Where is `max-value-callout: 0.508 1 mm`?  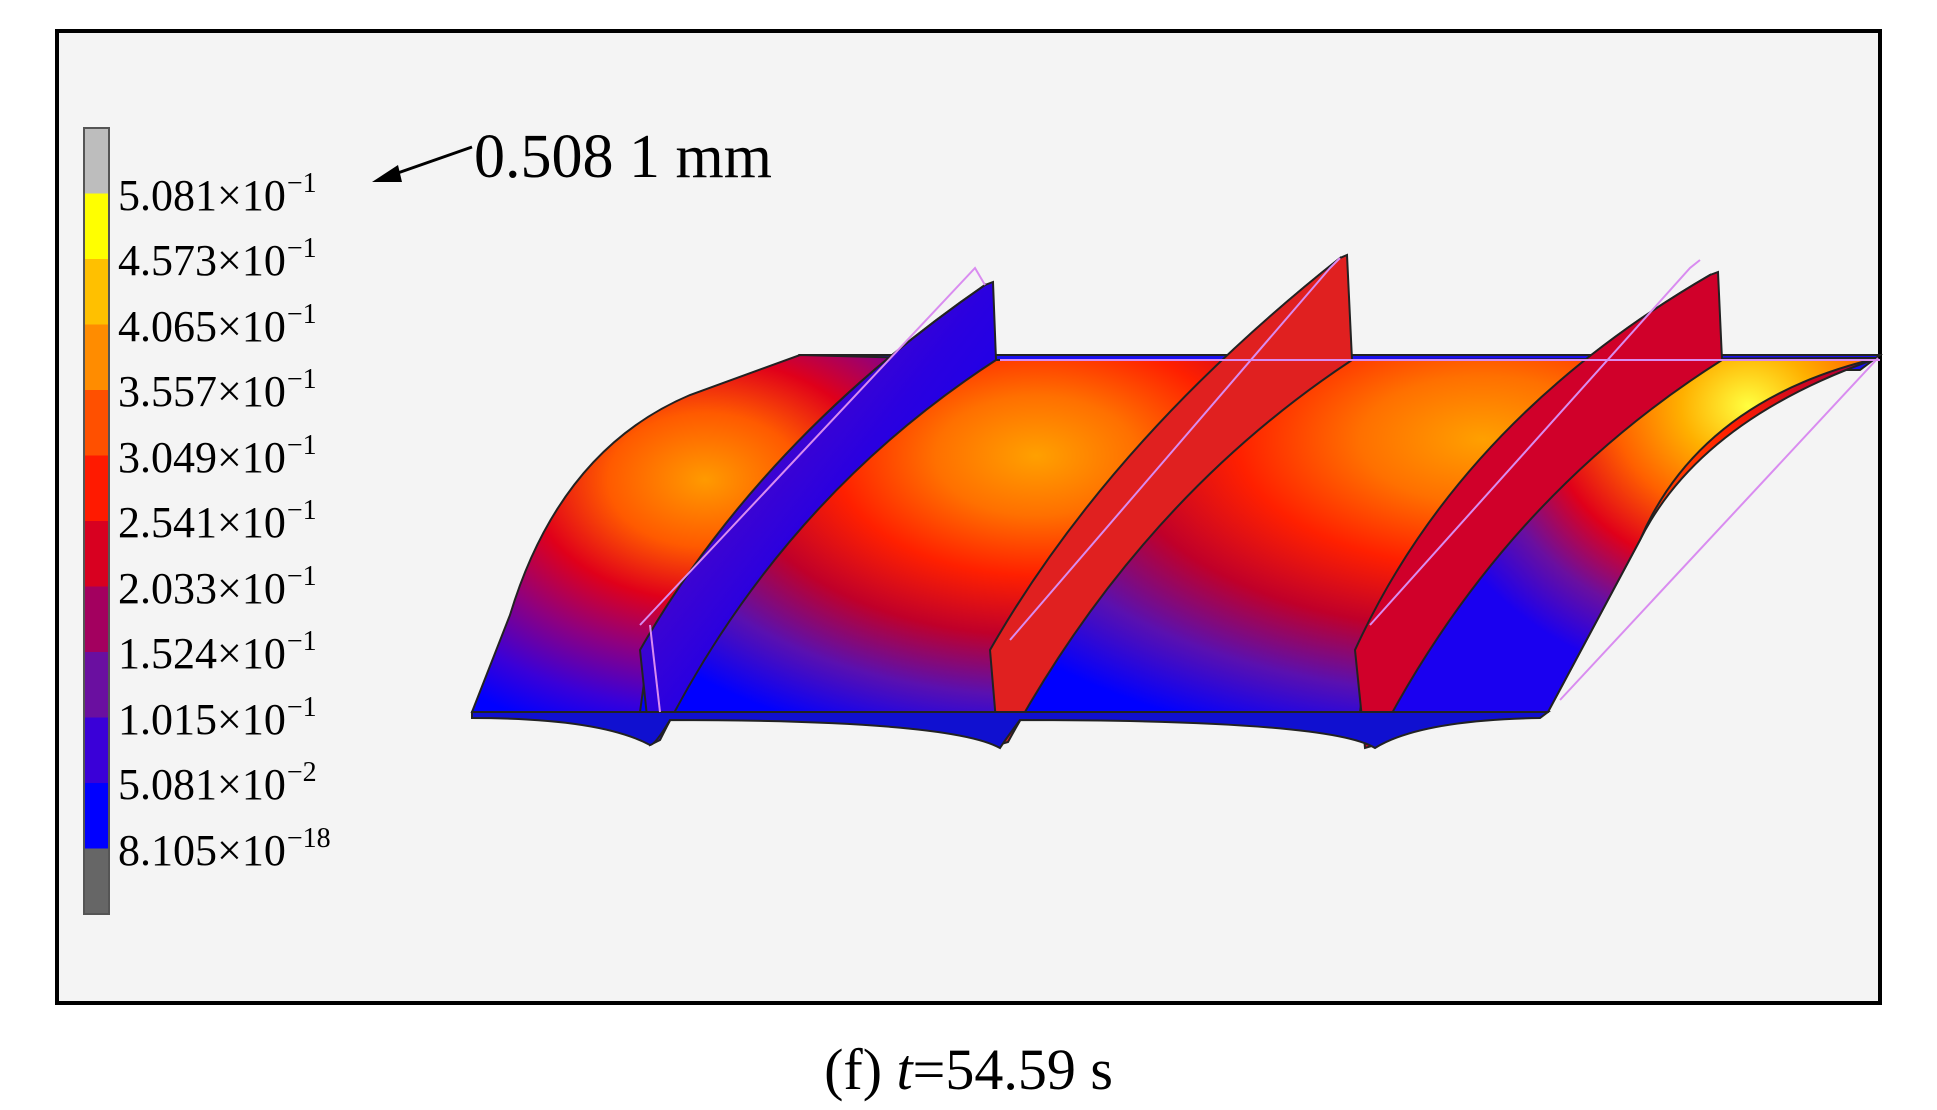 max-value-callout: 0.508 1 mm is located at coordinates (623, 157).